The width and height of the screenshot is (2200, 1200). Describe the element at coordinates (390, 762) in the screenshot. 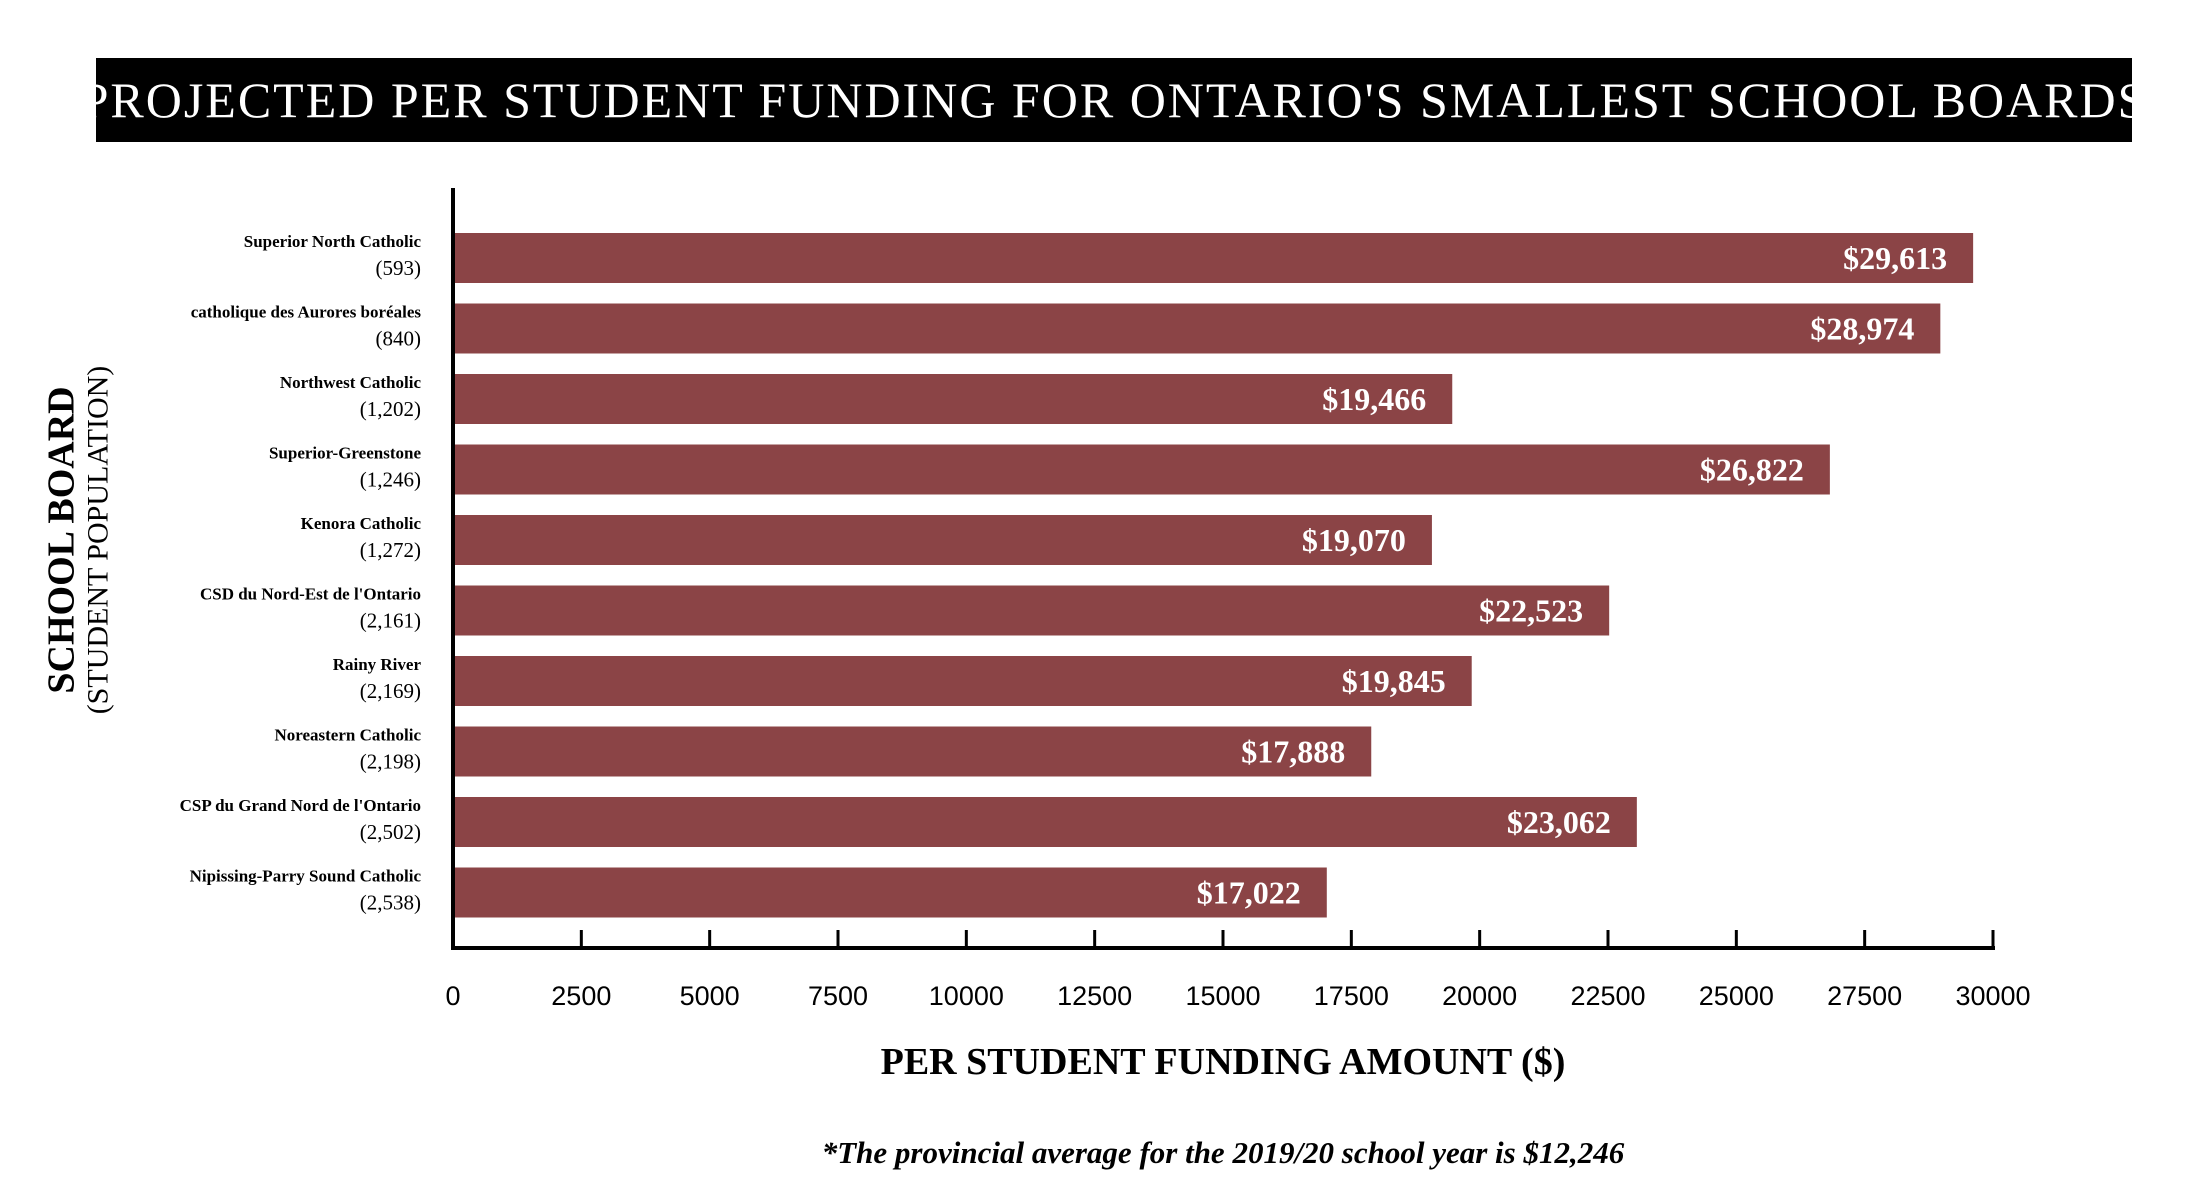

I see `y-tick-label-population: (2,198)` at that location.